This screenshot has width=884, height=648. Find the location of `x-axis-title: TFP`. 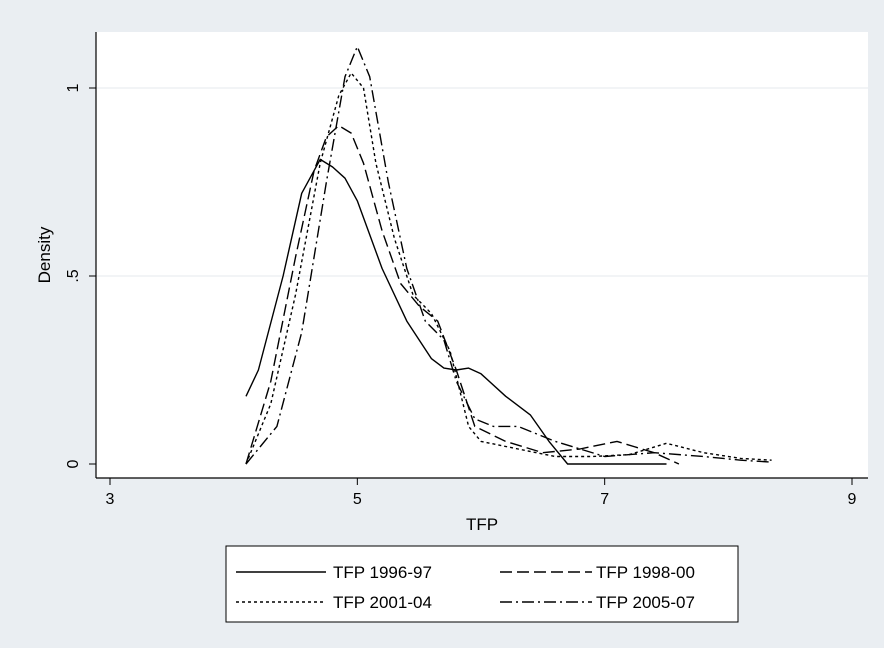

x-axis-title: TFP is located at coordinates (482, 524).